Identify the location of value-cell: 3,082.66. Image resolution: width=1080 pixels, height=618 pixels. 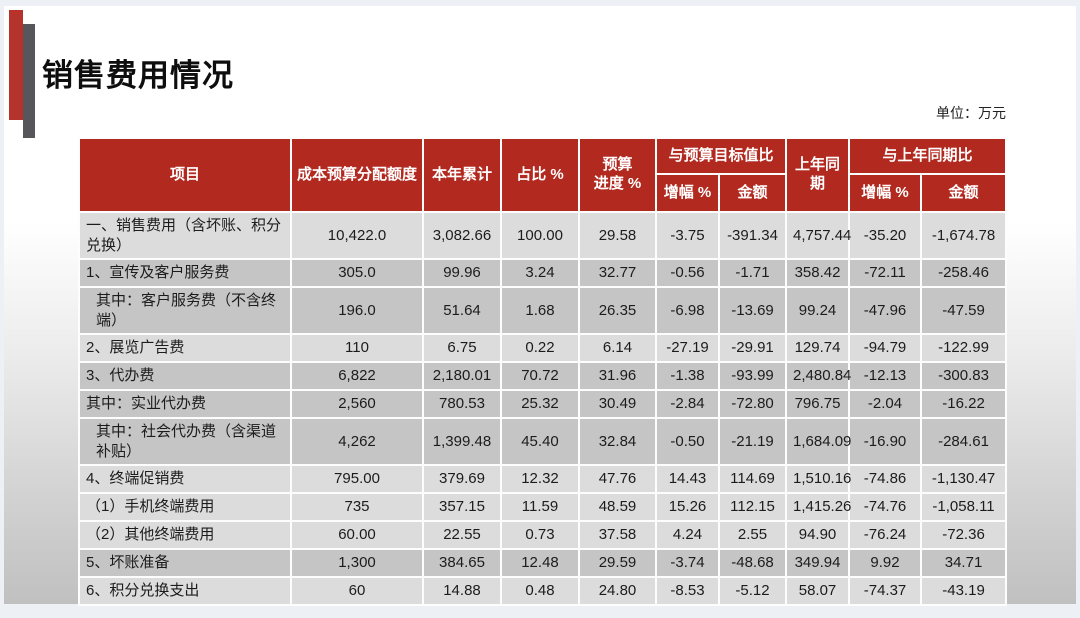
(462, 235).